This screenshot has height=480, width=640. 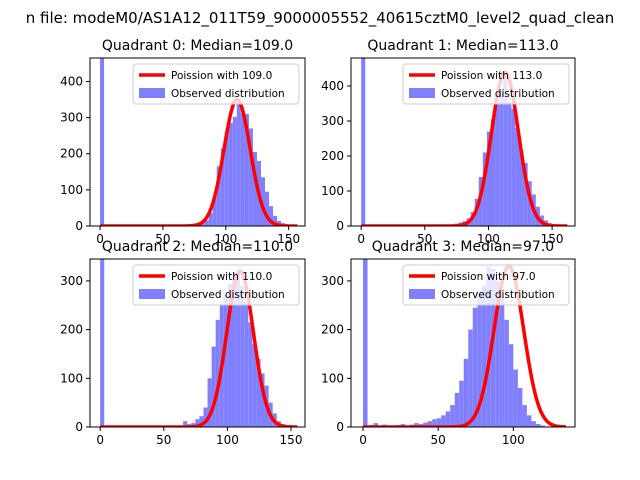 What do you see at coordinates (71, 118) in the screenshot?
I see `y-tick-label: 300` at bounding box center [71, 118].